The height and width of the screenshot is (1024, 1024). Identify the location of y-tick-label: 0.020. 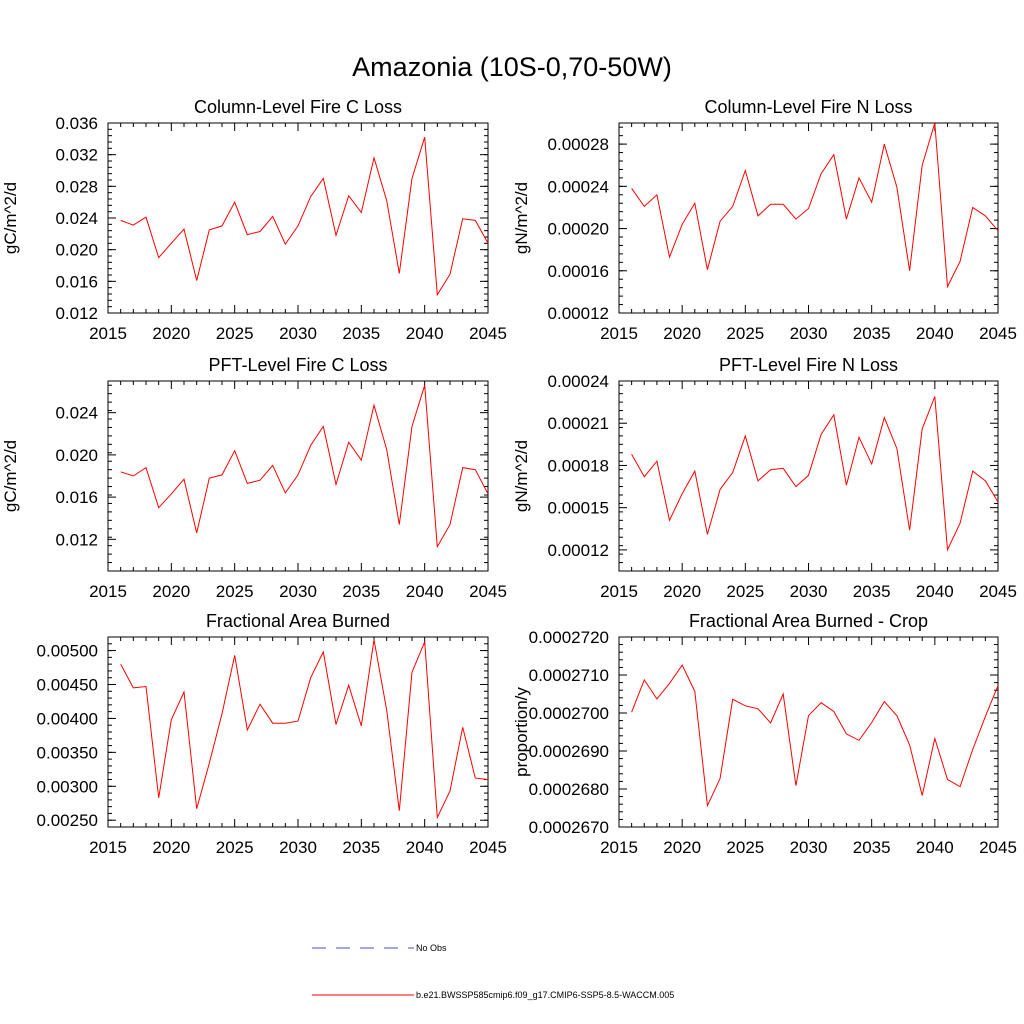
(76, 455).